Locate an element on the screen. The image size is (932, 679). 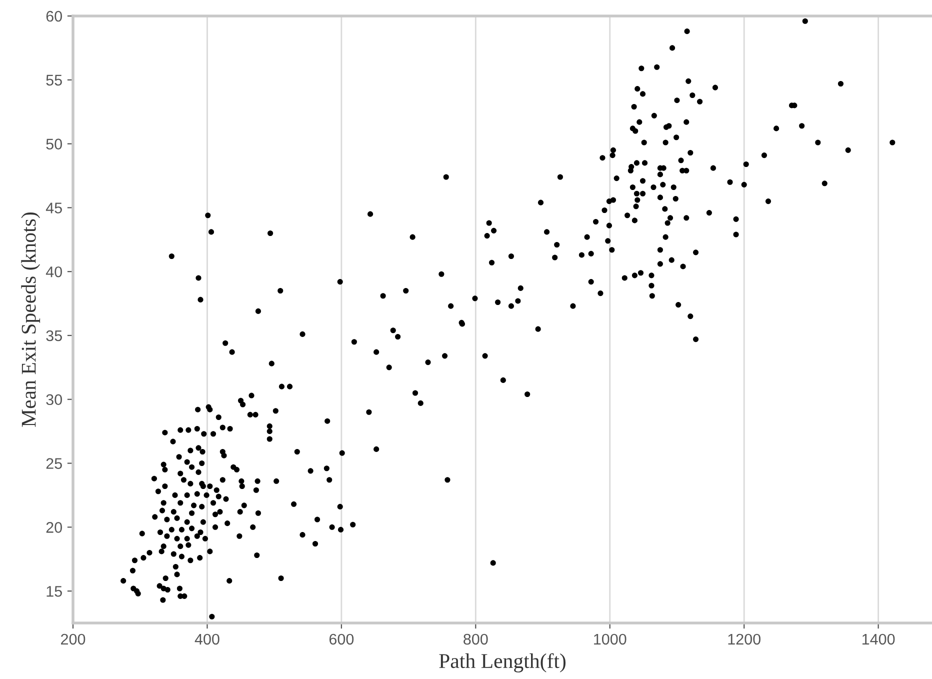
x-tick-label: 600 is located at coordinates (341, 639).